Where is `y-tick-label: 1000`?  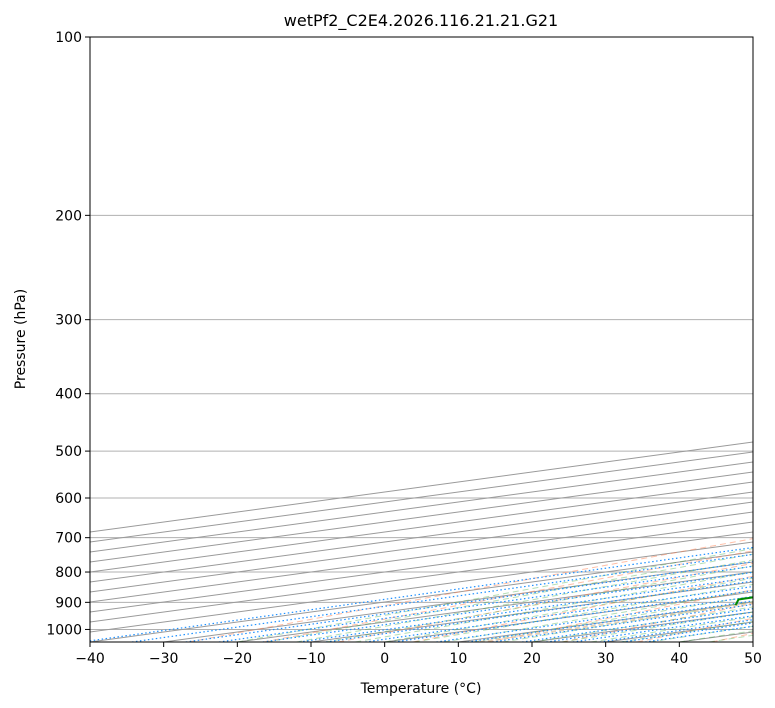
y-tick-label: 1000 is located at coordinates (64, 630).